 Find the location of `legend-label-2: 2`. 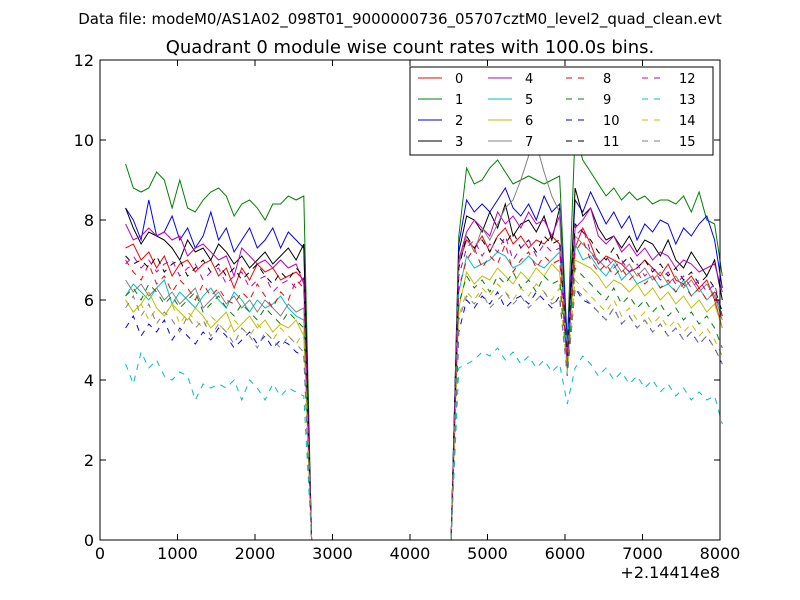

legend-label-2: 2 is located at coordinates (459, 121).